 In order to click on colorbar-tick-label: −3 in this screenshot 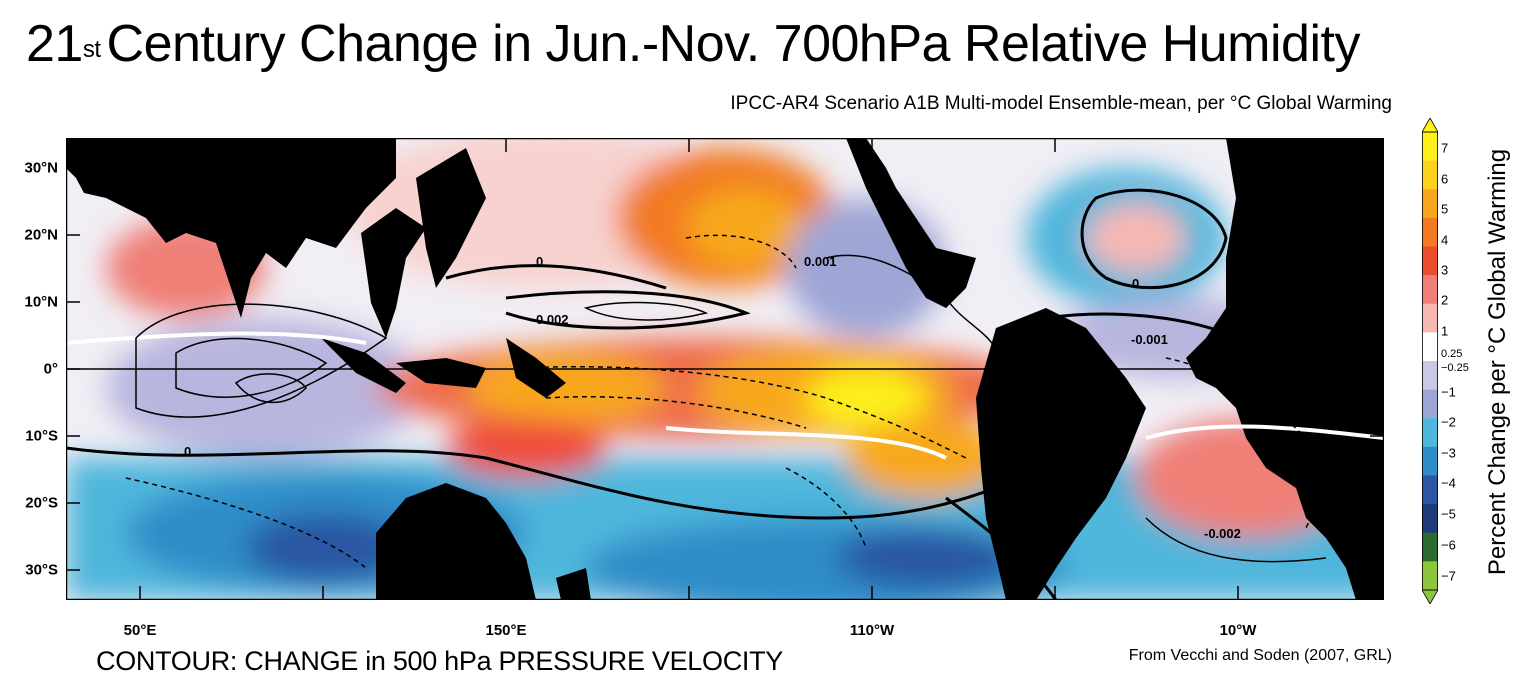, I will do `click(1448, 453)`.